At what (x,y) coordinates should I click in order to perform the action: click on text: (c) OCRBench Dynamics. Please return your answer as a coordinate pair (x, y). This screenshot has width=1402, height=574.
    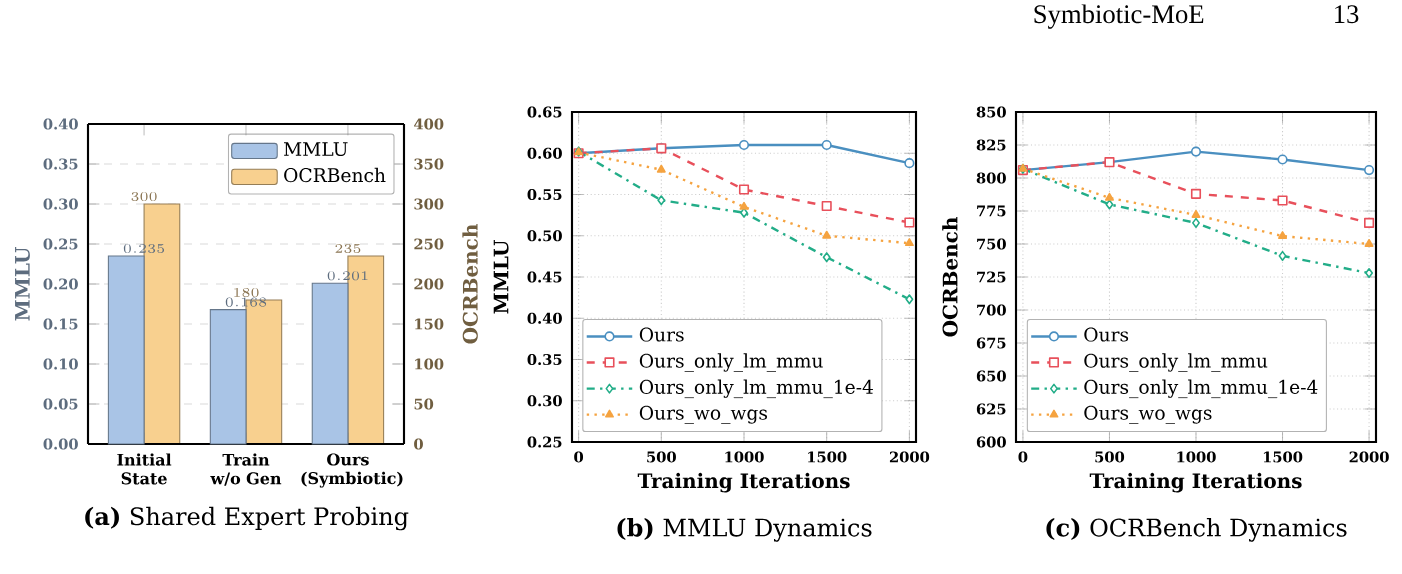
    Looking at the image, I should click on (1196, 530).